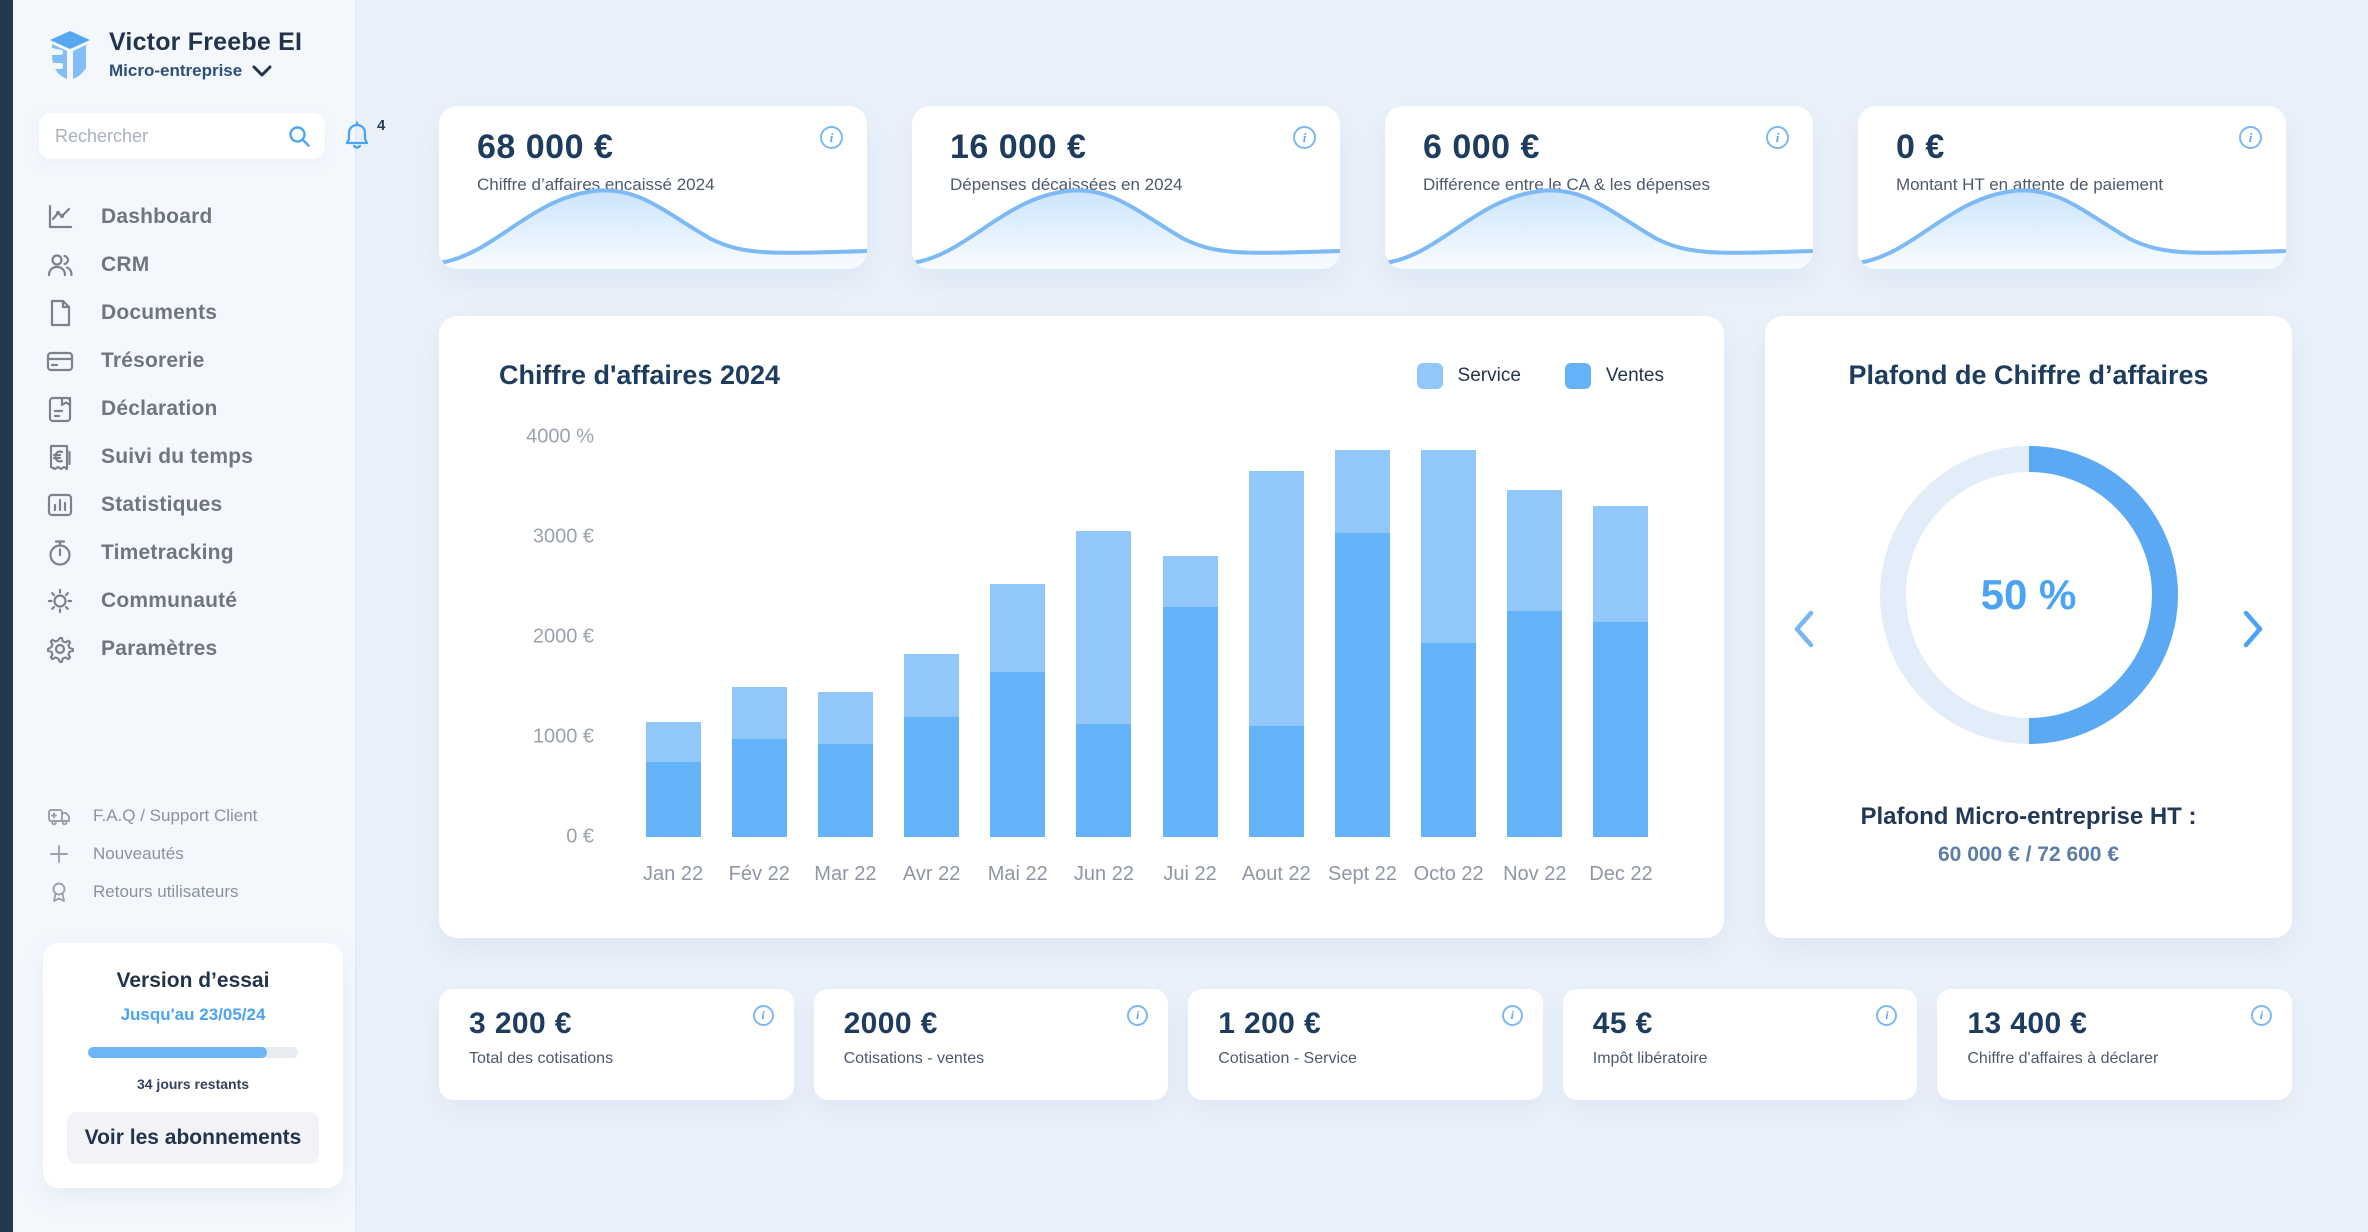 Image resolution: width=2368 pixels, height=1232 pixels. I want to click on sidebar-item-communaute: Communauté, so click(190, 601).